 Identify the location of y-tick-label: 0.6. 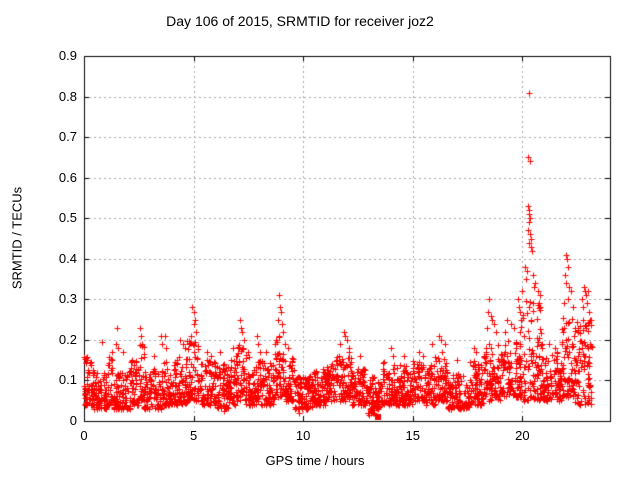
(67, 177).